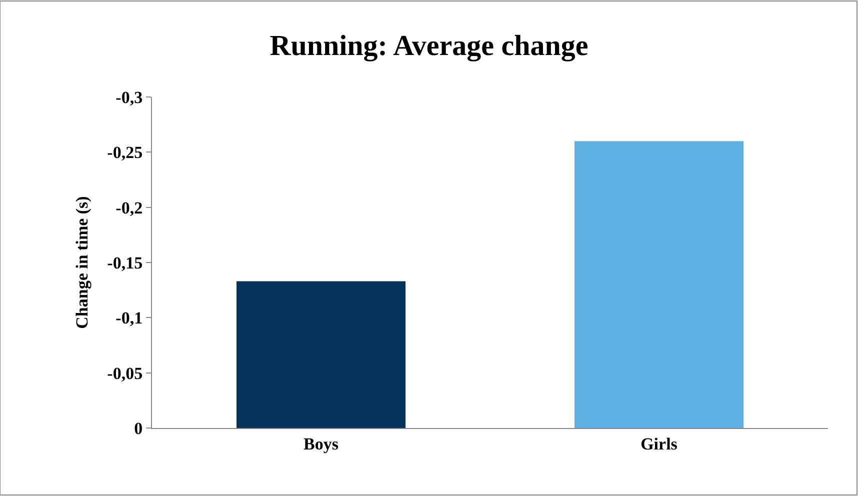 The image size is (858, 496). What do you see at coordinates (82, 262) in the screenshot?
I see `y-axis-title: Change in time (s)` at bounding box center [82, 262].